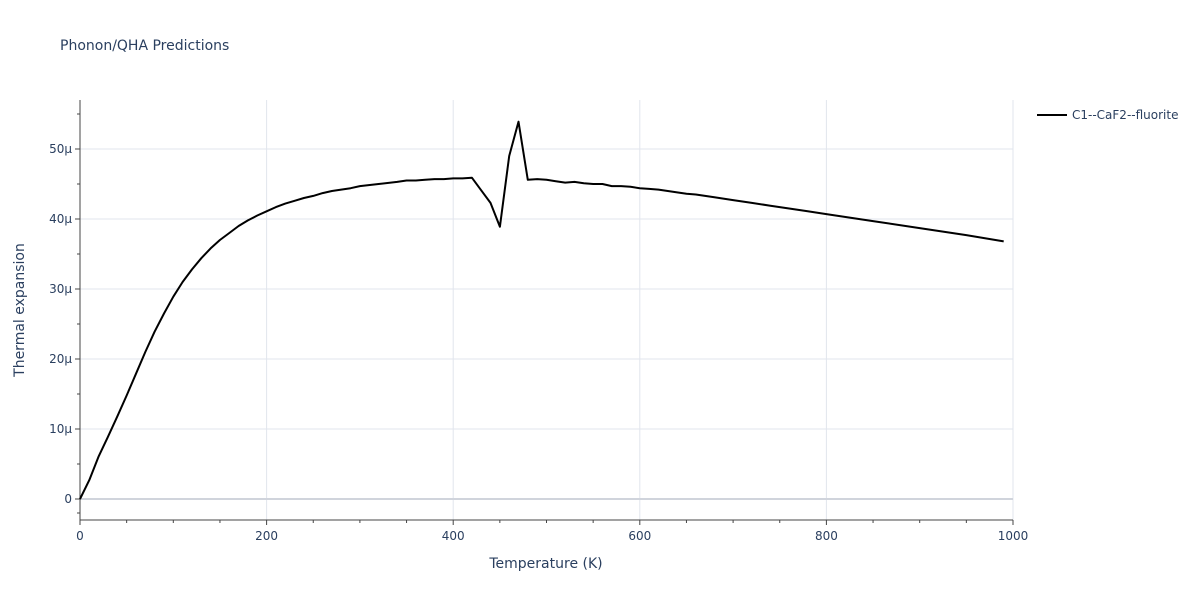  I want to click on y-tick-label: 30μ, so click(60, 289).